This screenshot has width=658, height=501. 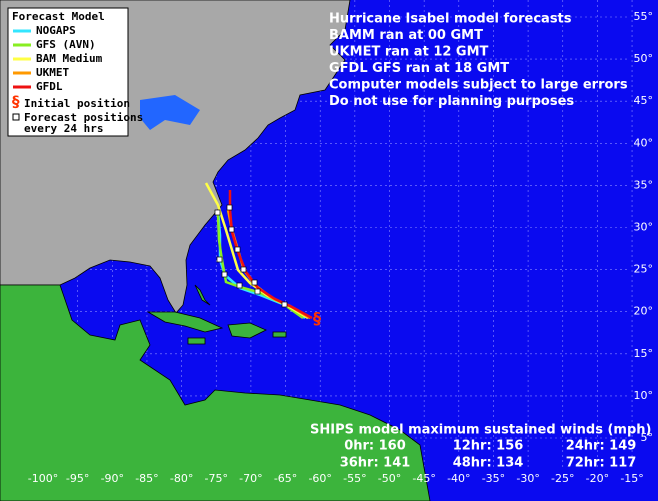 I want to click on ships-cell: 0hr: 160, so click(x=375, y=446).